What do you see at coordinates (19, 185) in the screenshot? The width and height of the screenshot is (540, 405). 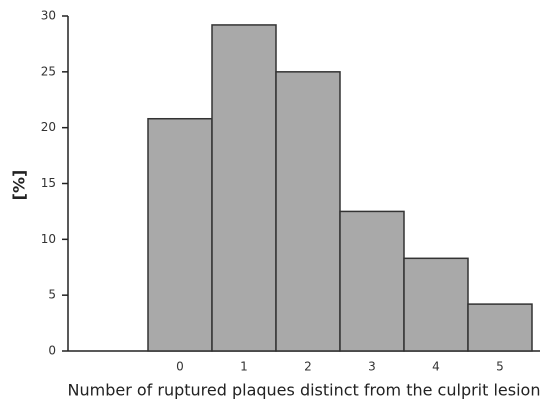 I see `y-axis-title: [%]` at bounding box center [19, 185].